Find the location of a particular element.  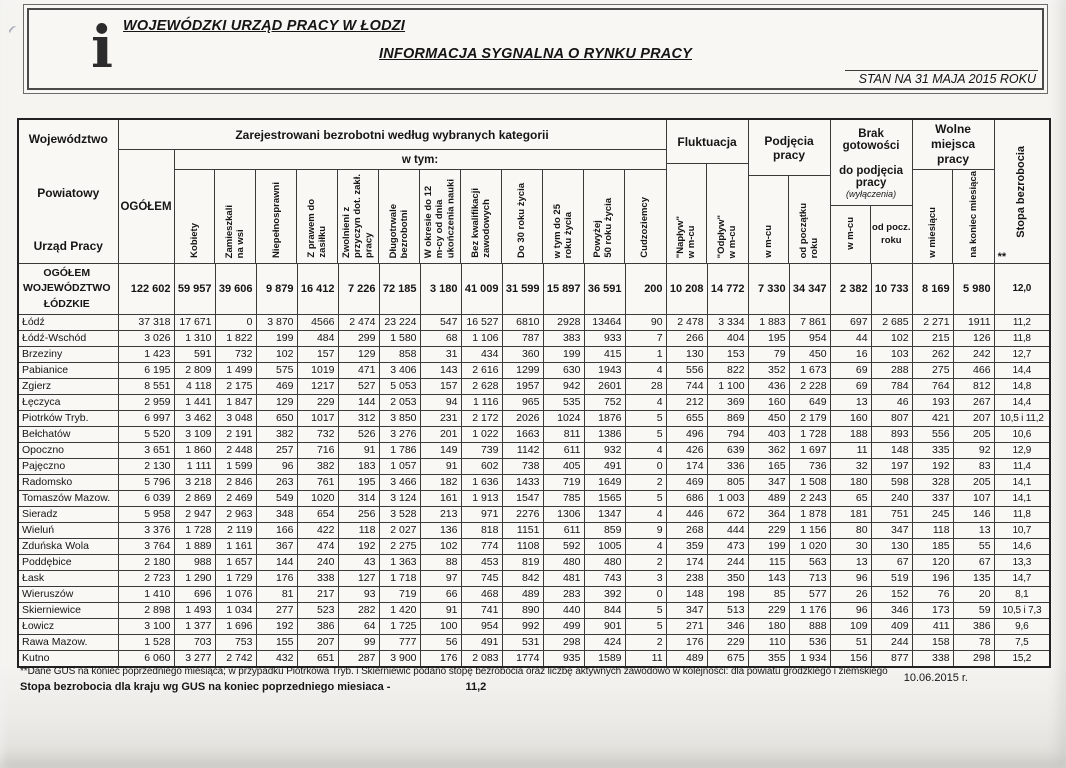

table-cell: 213 is located at coordinates (440, 514).